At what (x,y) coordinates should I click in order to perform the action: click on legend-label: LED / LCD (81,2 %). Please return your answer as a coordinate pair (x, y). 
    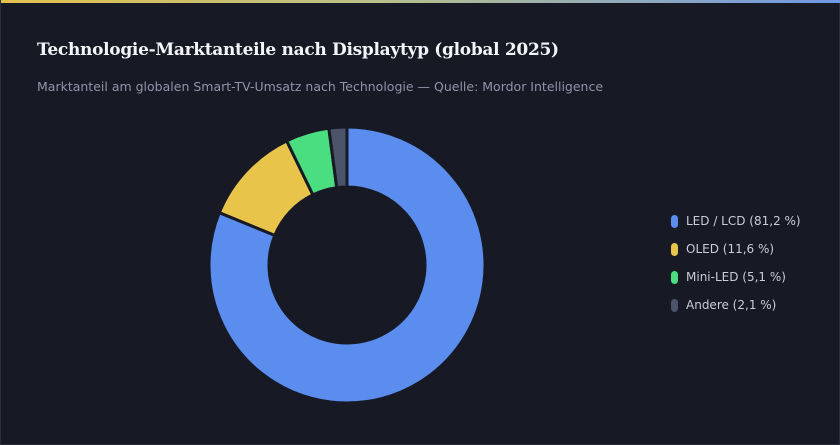
    Looking at the image, I should click on (743, 221).